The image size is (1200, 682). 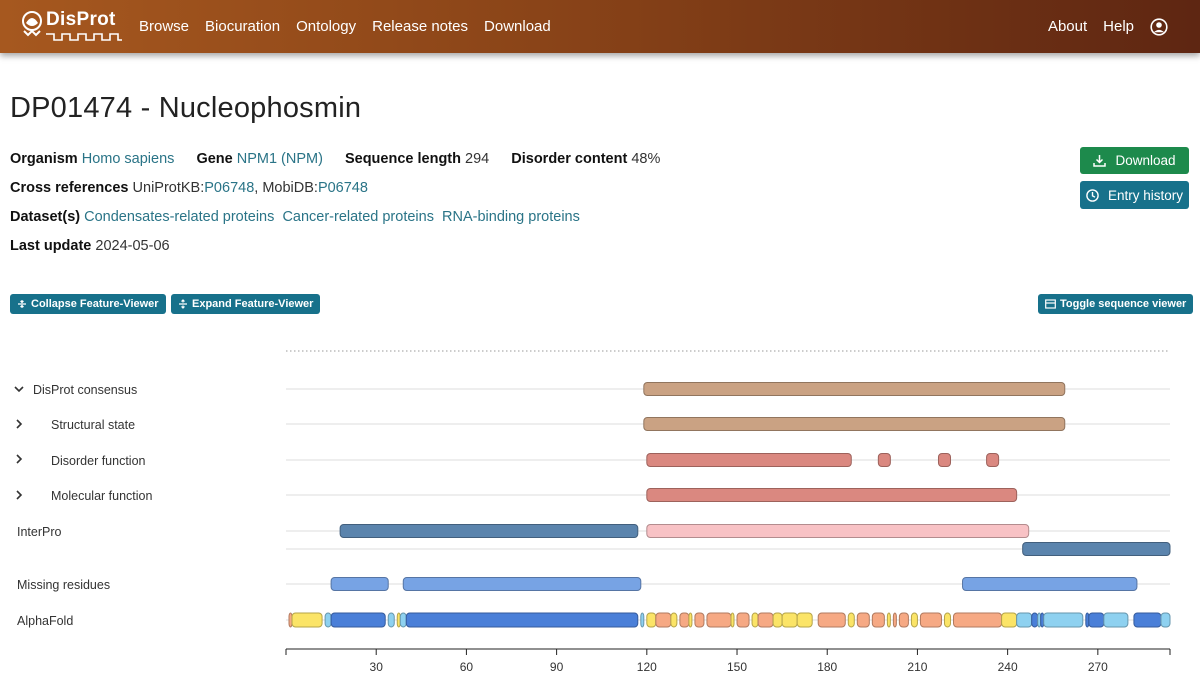 What do you see at coordinates (342, 188) in the screenshot?
I see `mobidb-link: P06748` at bounding box center [342, 188].